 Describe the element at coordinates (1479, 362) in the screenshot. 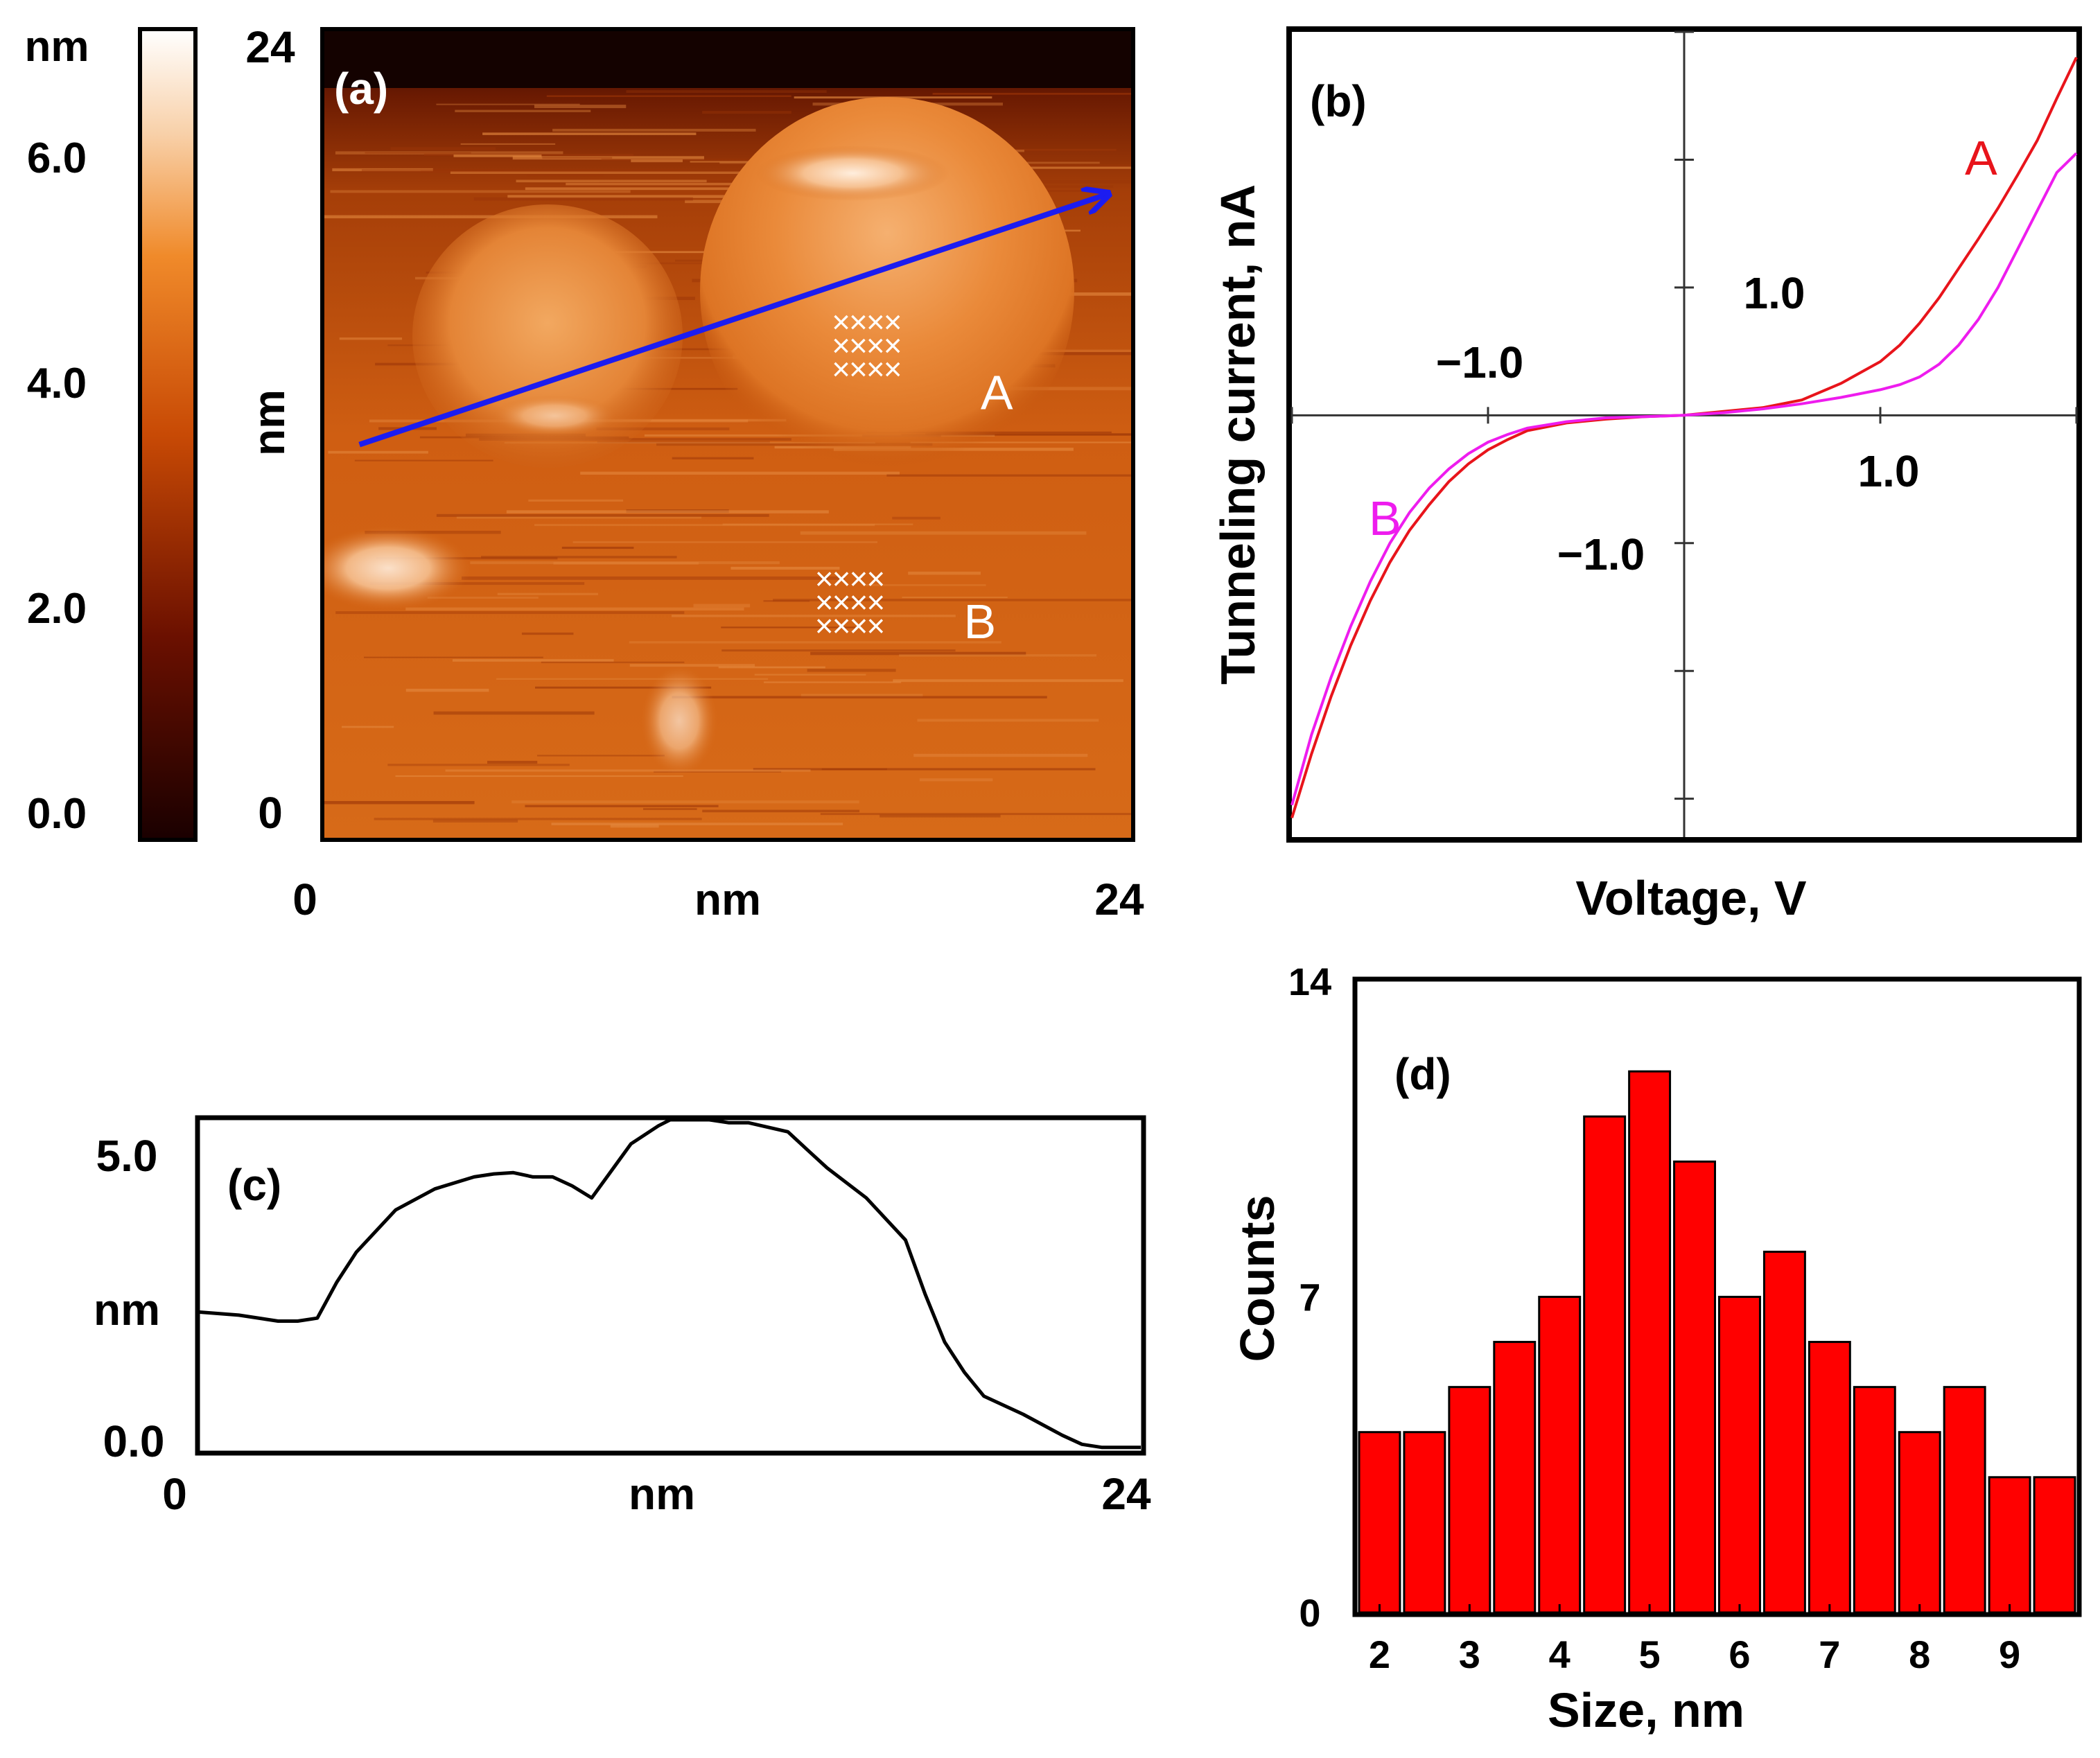

I see `x-tick-neg: −1.0` at that location.